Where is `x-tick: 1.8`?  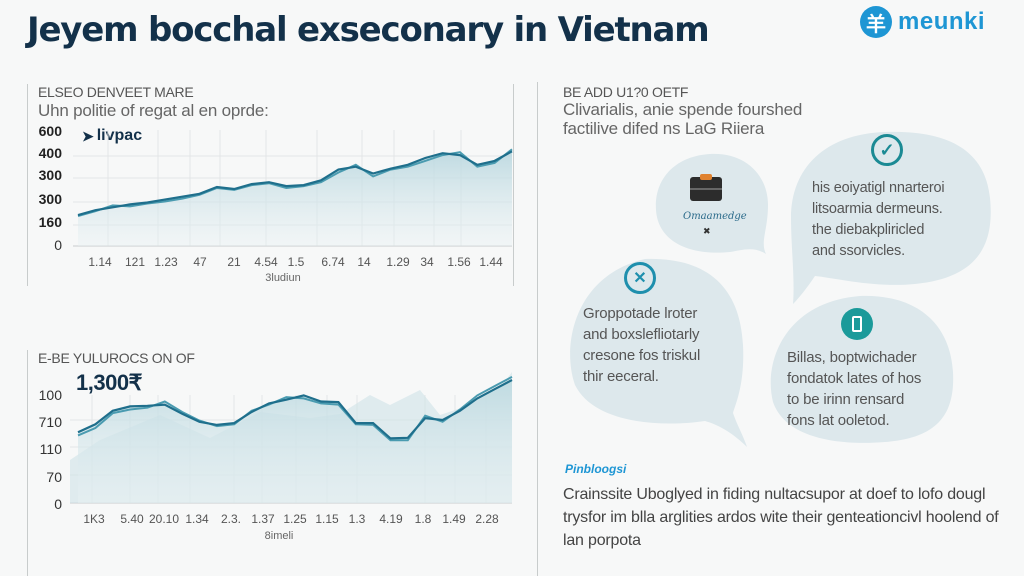 x-tick: 1.8 is located at coordinates (423, 519).